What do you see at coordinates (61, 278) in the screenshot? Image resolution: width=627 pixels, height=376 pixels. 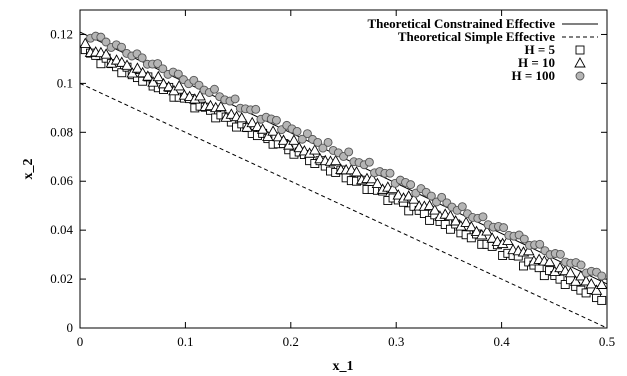 I see `y-tick-label: 0.02` at bounding box center [61, 278].